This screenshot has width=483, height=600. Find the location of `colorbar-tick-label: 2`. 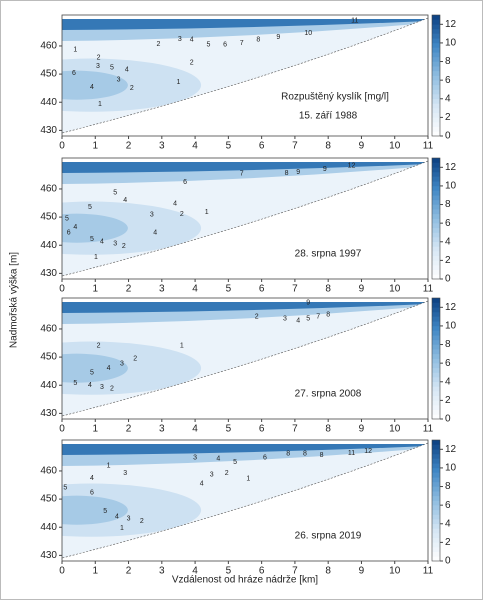

colorbar-tick-label: 2 is located at coordinates (448, 260).